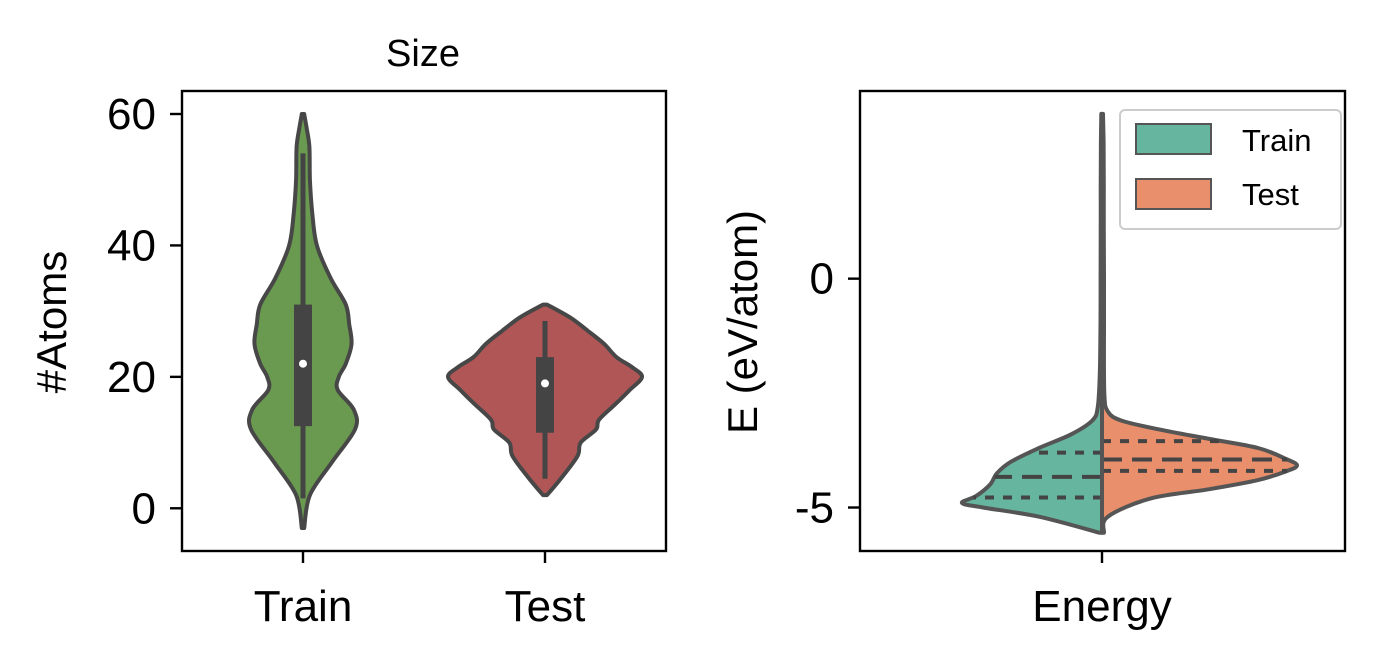  Describe the element at coordinates (423, 54) in the screenshot. I see `size-title: Size` at that location.